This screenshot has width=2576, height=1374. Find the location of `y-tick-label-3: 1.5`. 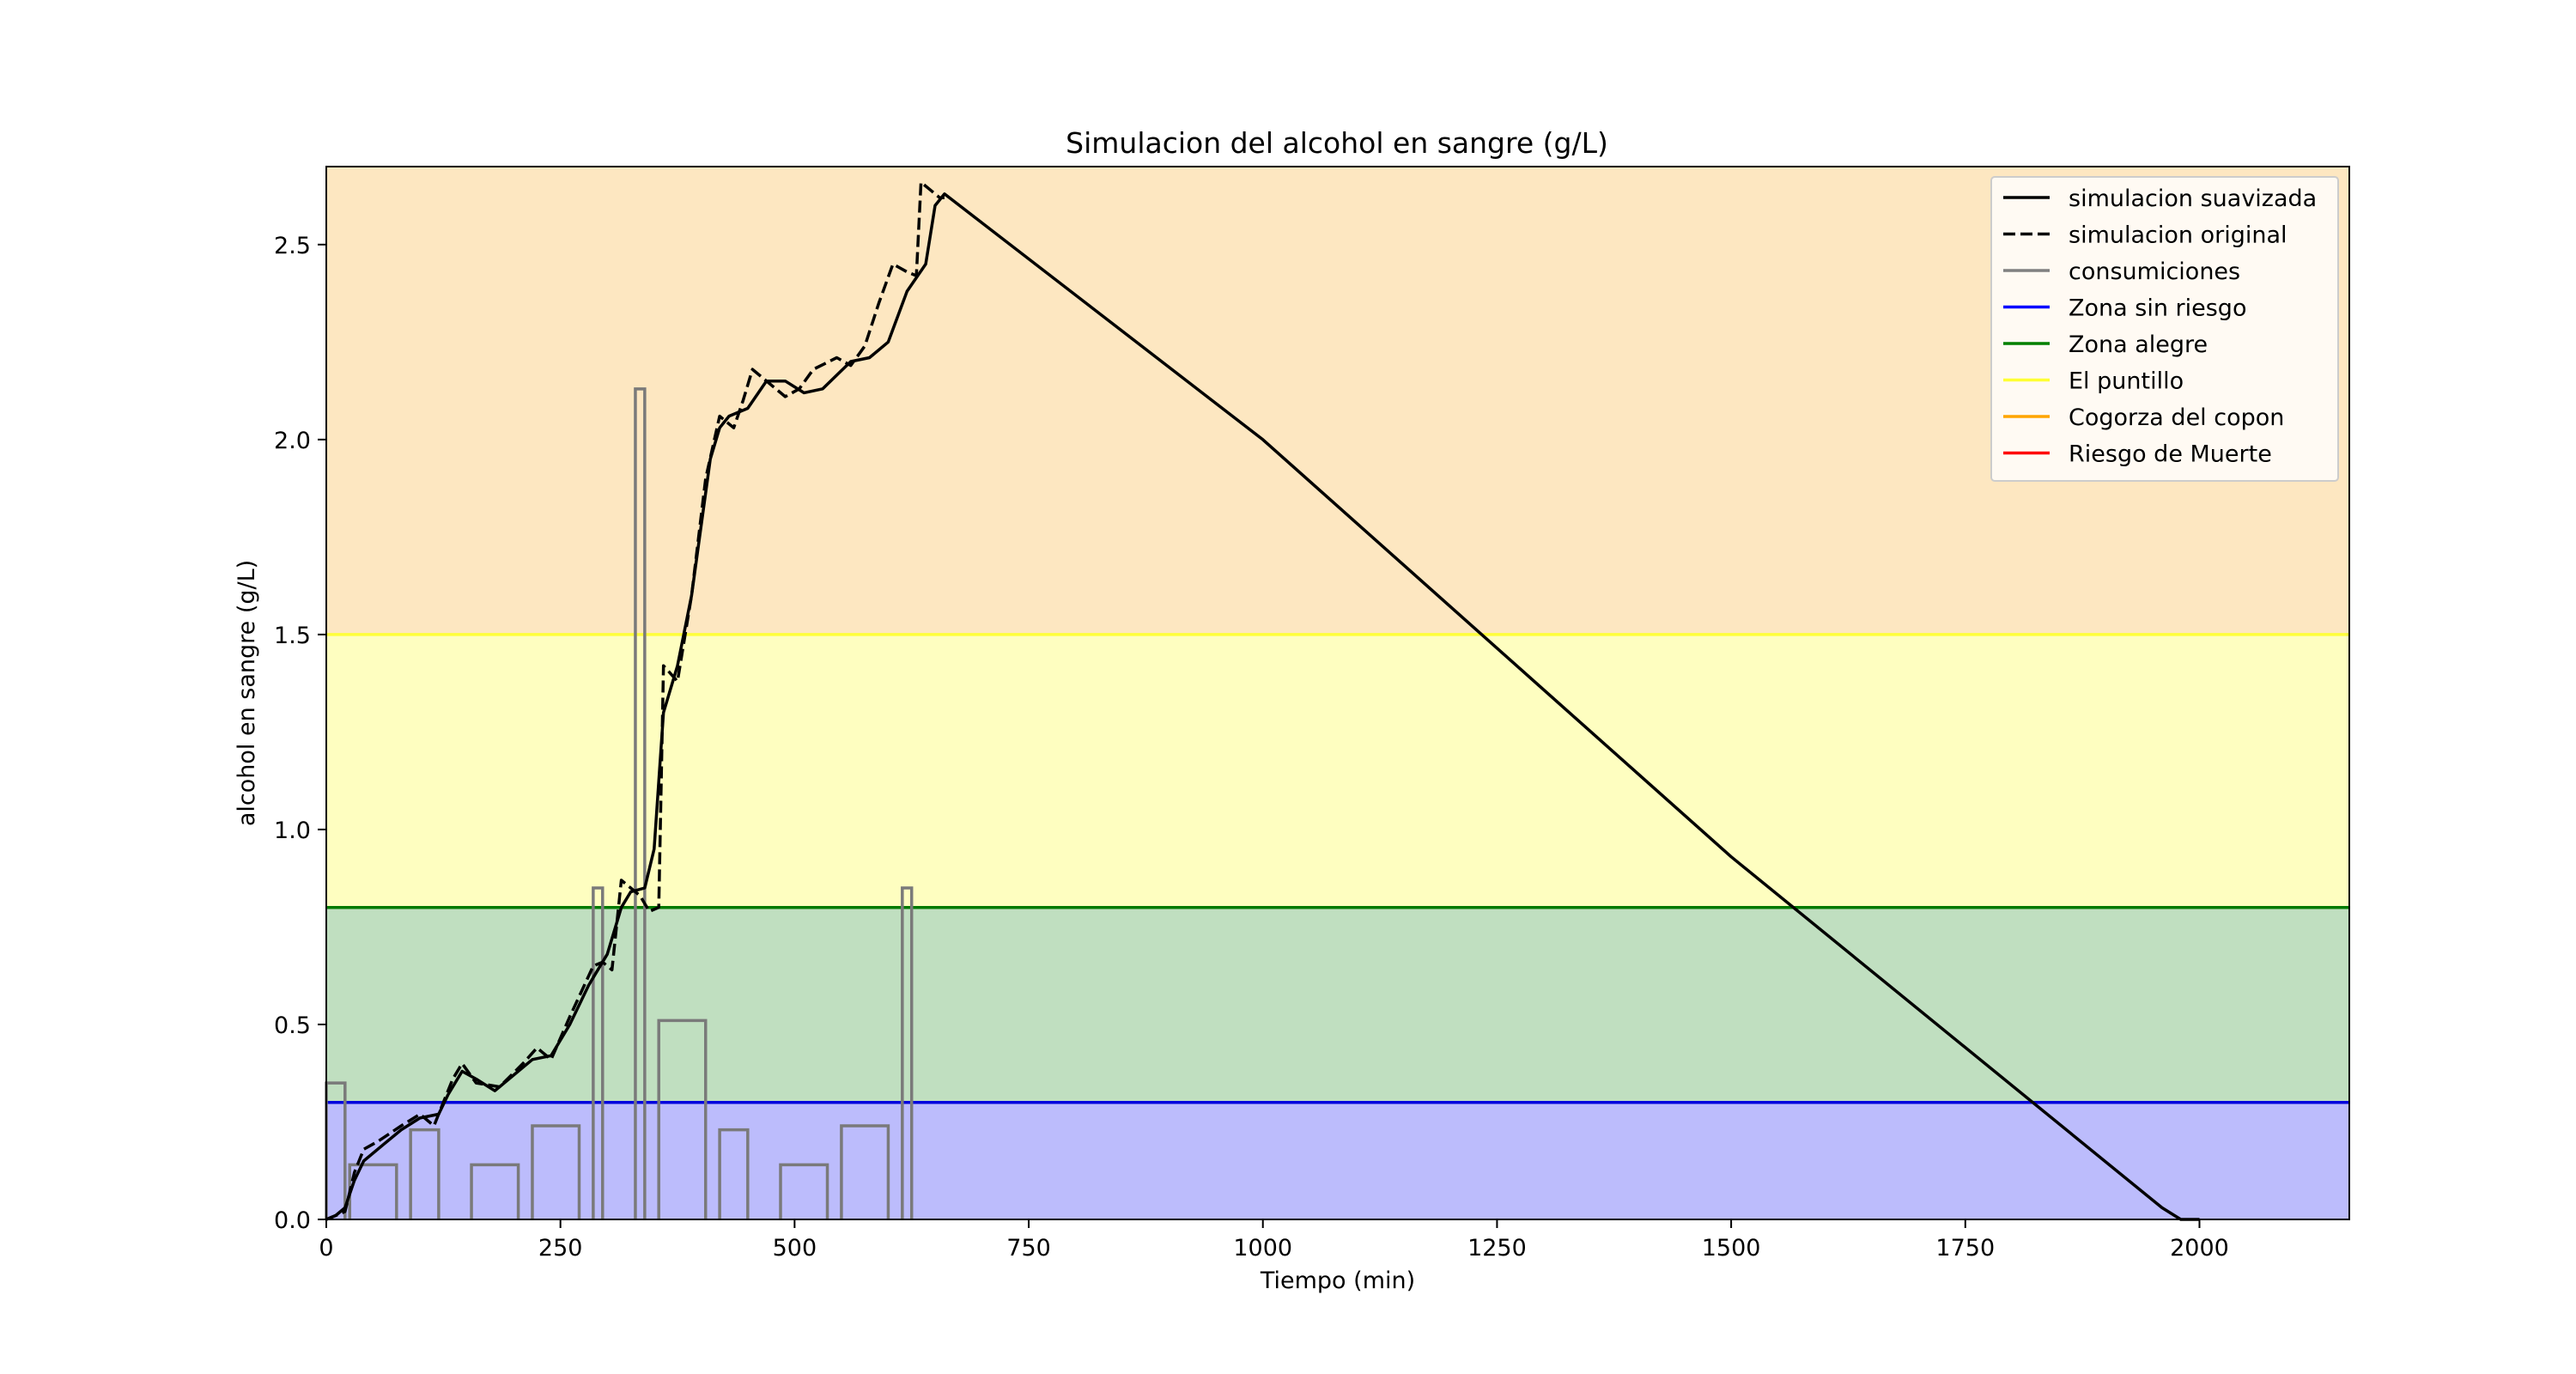

y-tick-label-3: 1.5 is located at coordinates (292, 636).